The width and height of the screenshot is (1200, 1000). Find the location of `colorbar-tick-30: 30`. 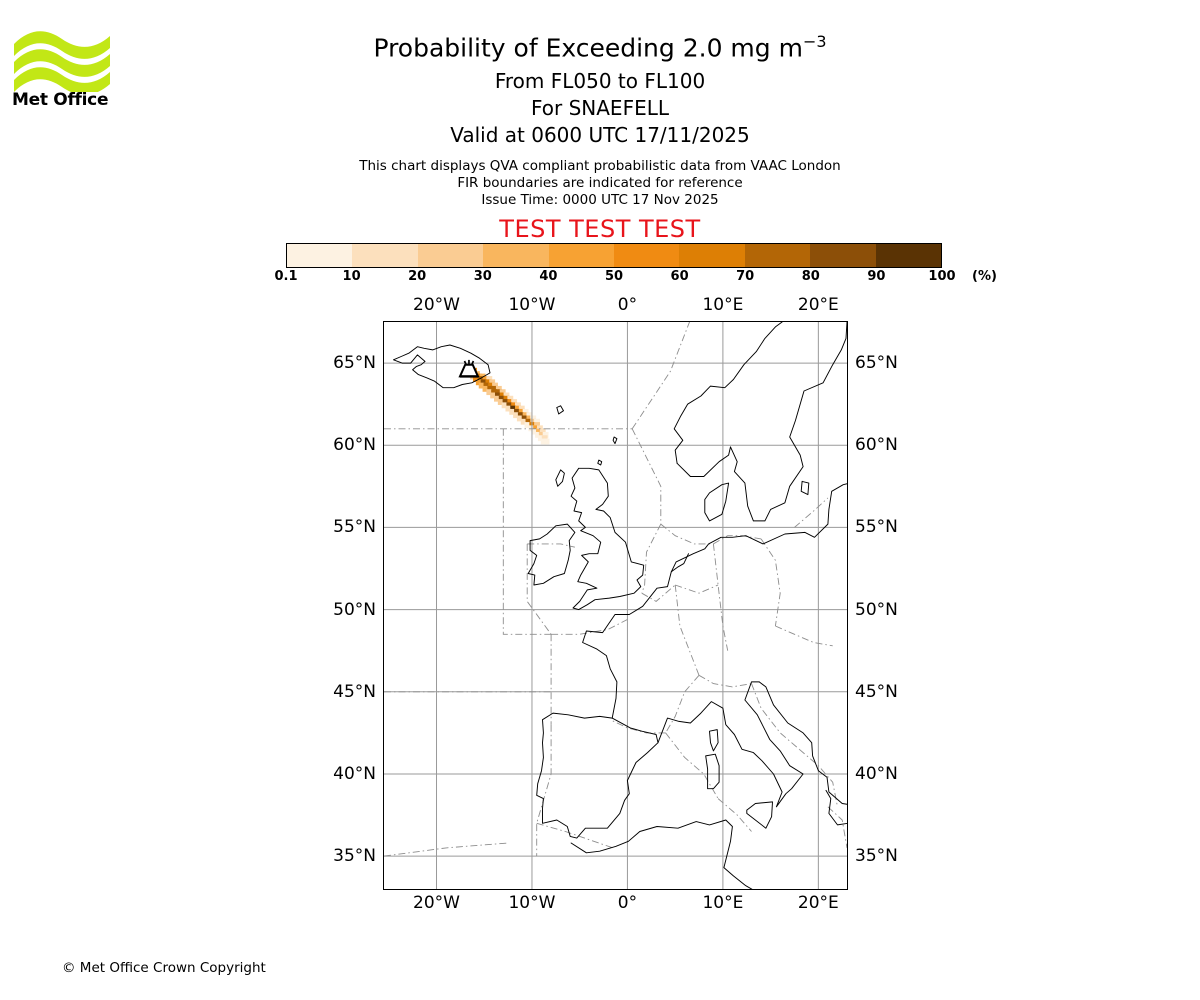

colorbar-tick-30: 30 is located at coordinates (482, 276).